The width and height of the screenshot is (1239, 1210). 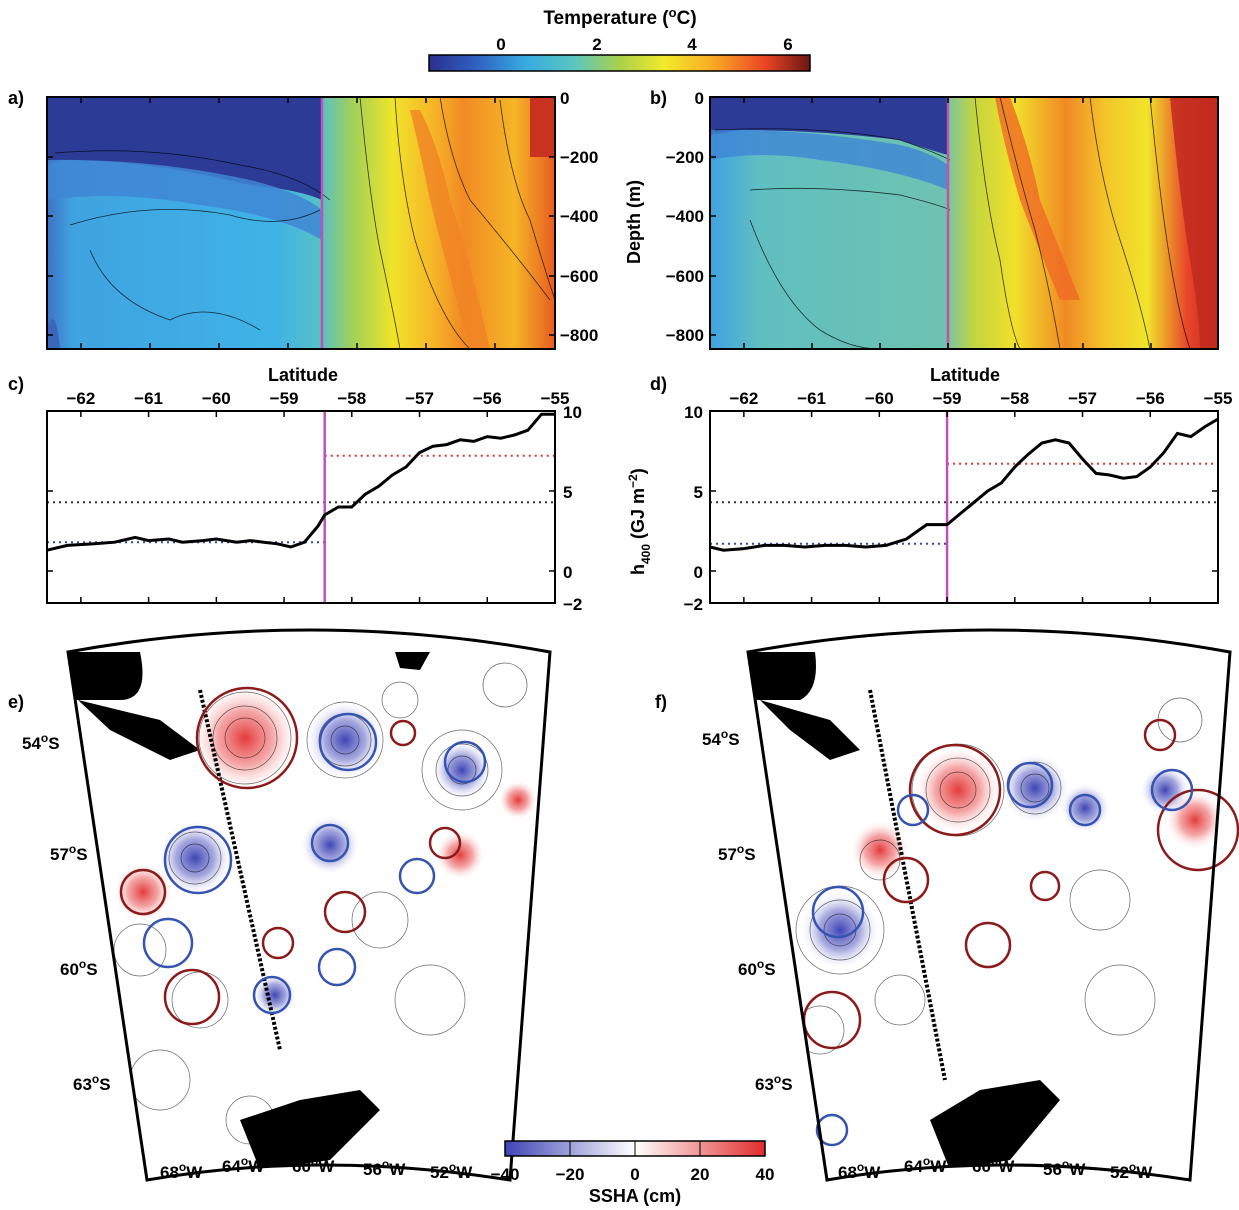 I want to click on lon56-e: 56oW, so click(x=384, y=1168).